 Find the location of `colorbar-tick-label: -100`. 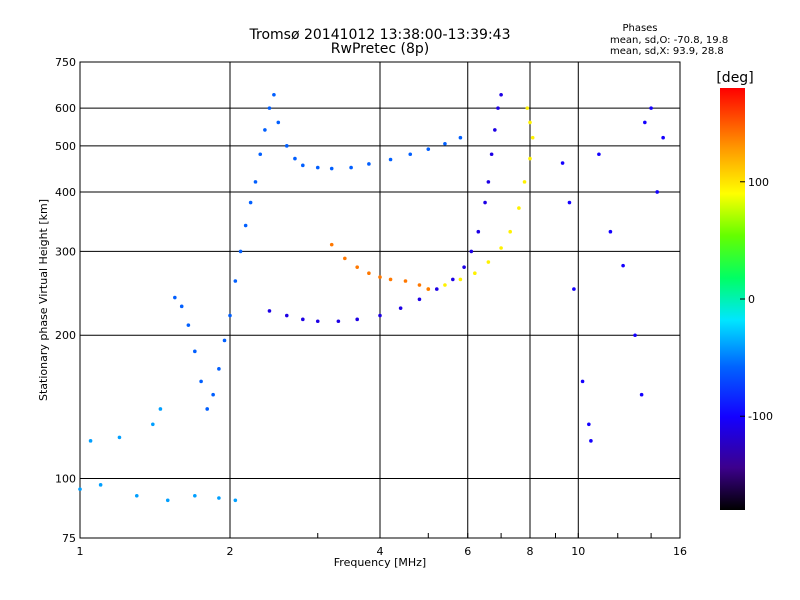

colorbar-tick-label: -100 is located at coordinates (760, 416).